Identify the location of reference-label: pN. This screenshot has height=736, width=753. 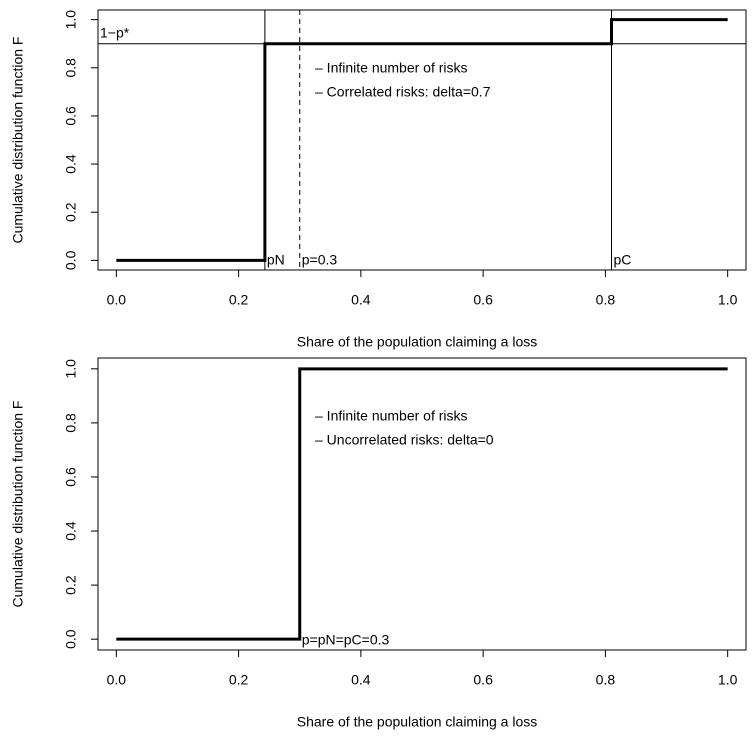
(276, 260).